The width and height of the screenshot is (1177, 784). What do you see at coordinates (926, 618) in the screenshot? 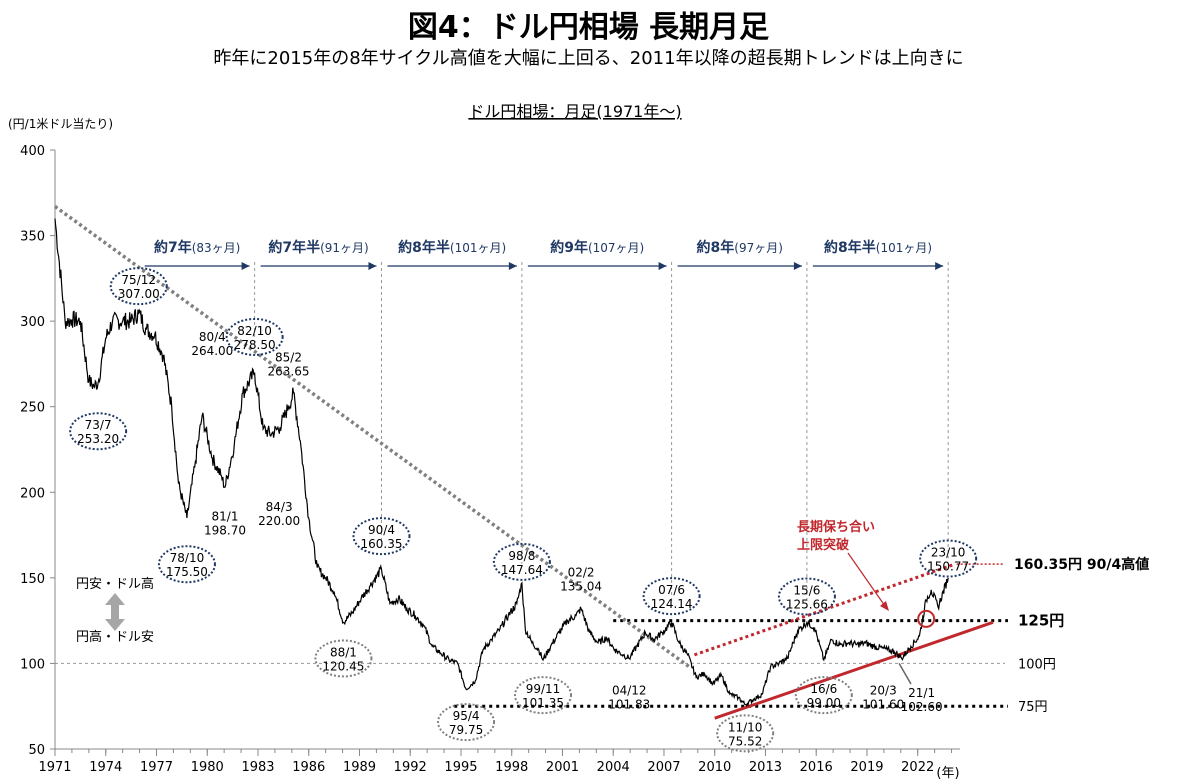
I see `breakout-circle` at bounding box center [926, 618].